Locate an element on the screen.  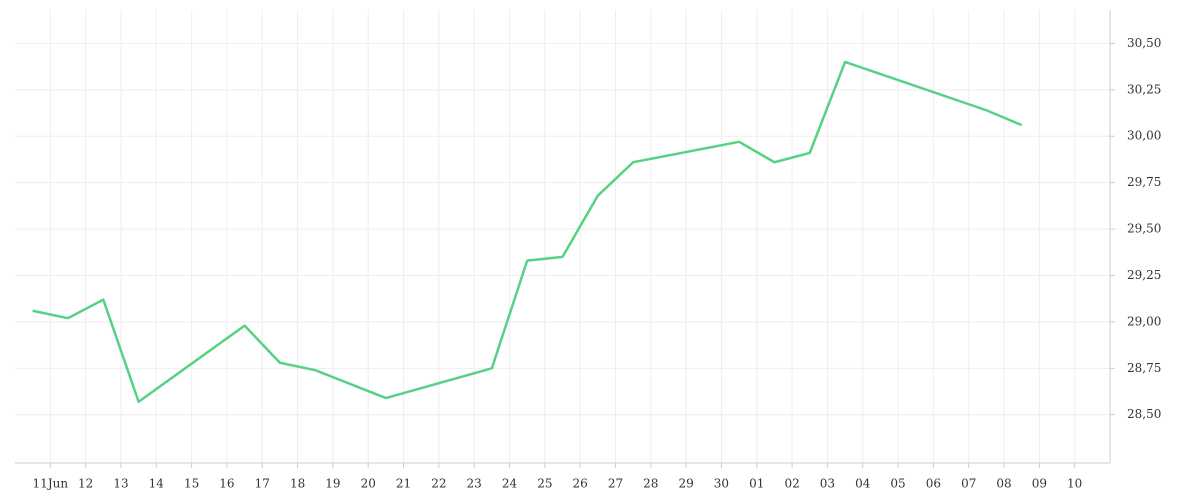
x-tick-label: 15 is located at coordinates (191, 484).